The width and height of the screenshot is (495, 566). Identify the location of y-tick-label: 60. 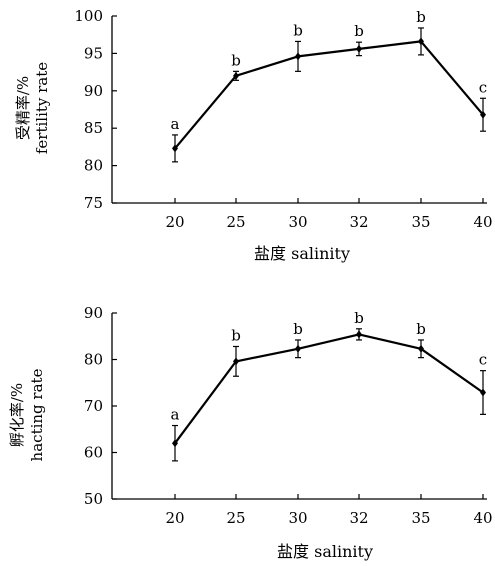
(93, 453).